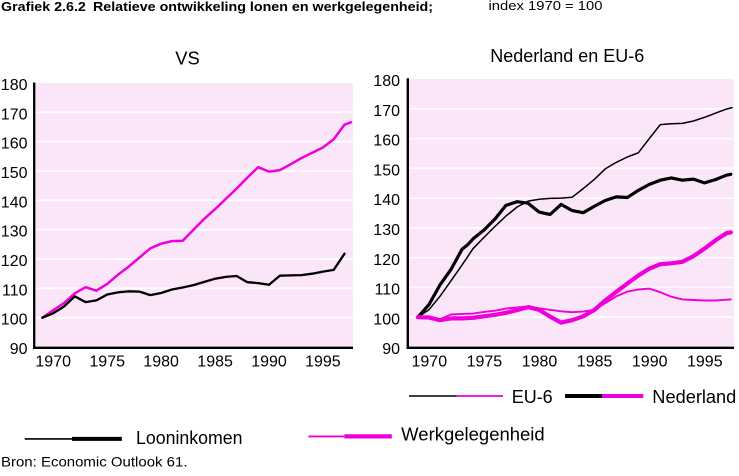 The width and height of the screenshot is (739, 476). I want to click on svg-text: Bron: Economic Outlook 61., so click(94, 462).